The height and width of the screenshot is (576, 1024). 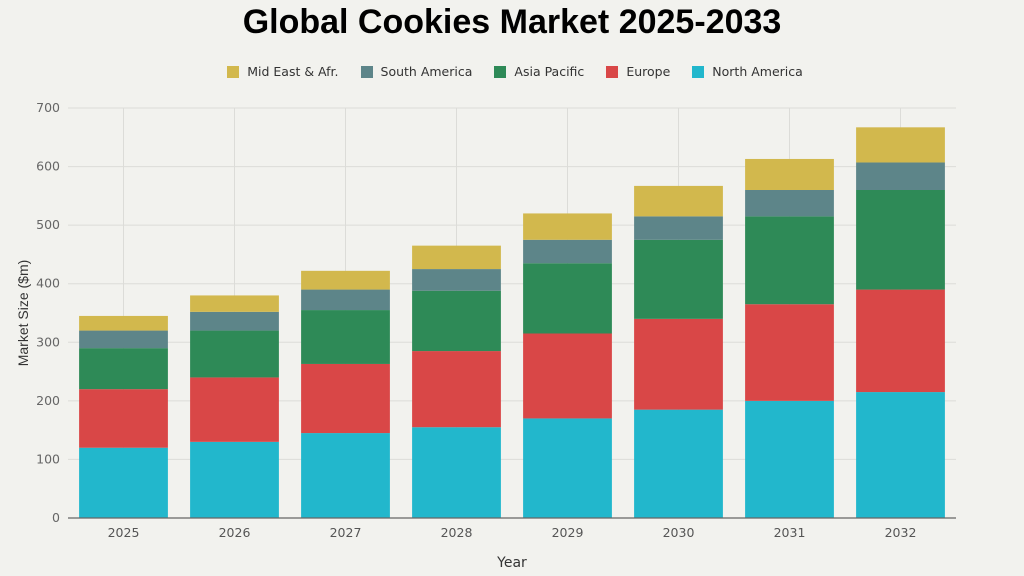 I want to click on x-axis-label: Year, so click(x=511, y=563).